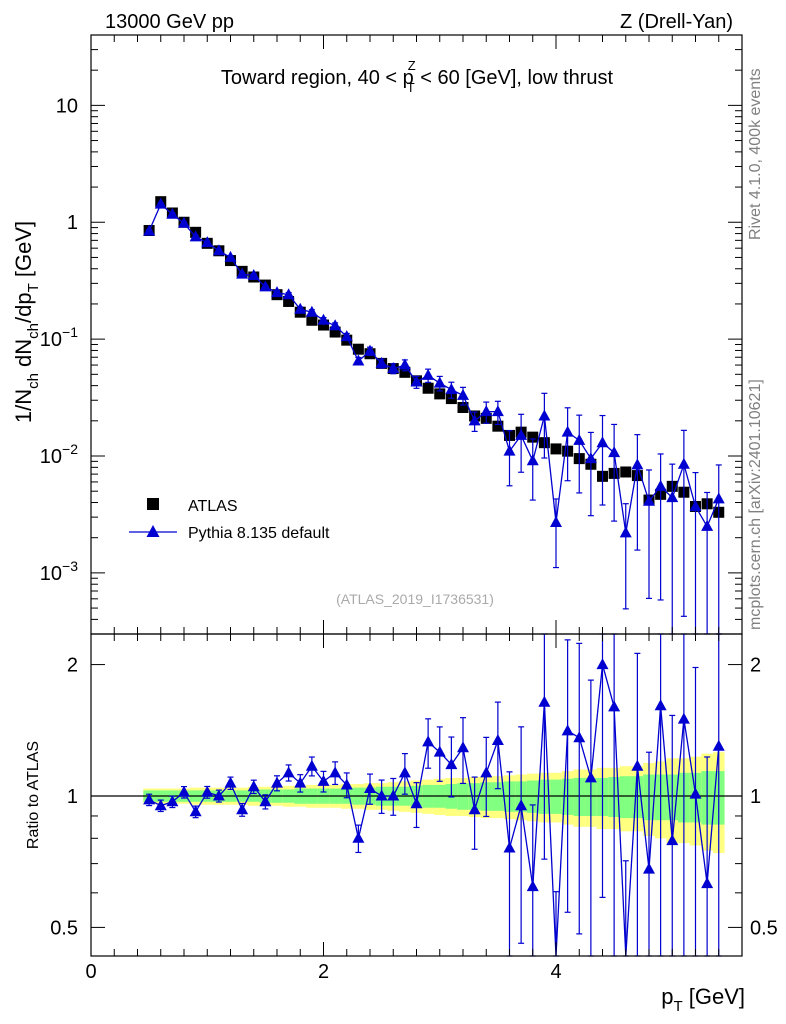 Image resolution: width=786 pixels, height=1024 pixels. I want to click on ratio-band-inner, so click(532, 796).